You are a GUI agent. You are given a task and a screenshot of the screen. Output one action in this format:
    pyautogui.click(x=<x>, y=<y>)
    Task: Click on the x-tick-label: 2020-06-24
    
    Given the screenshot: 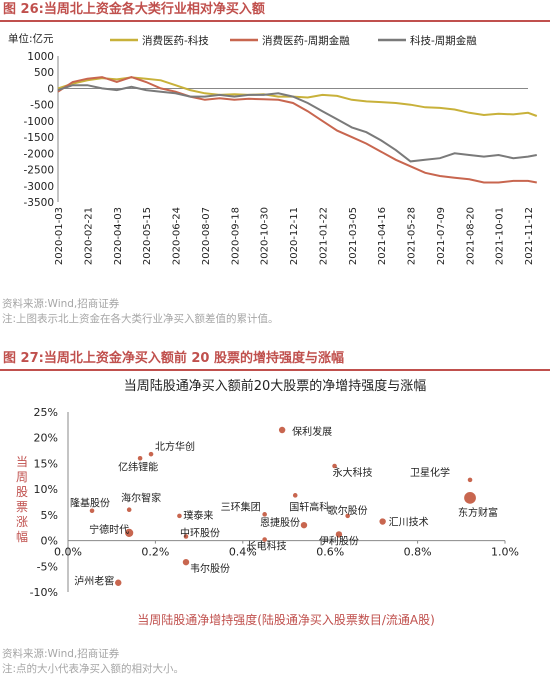 What is the action you would take?
    pyautogui.click(x=177, y=236)
    